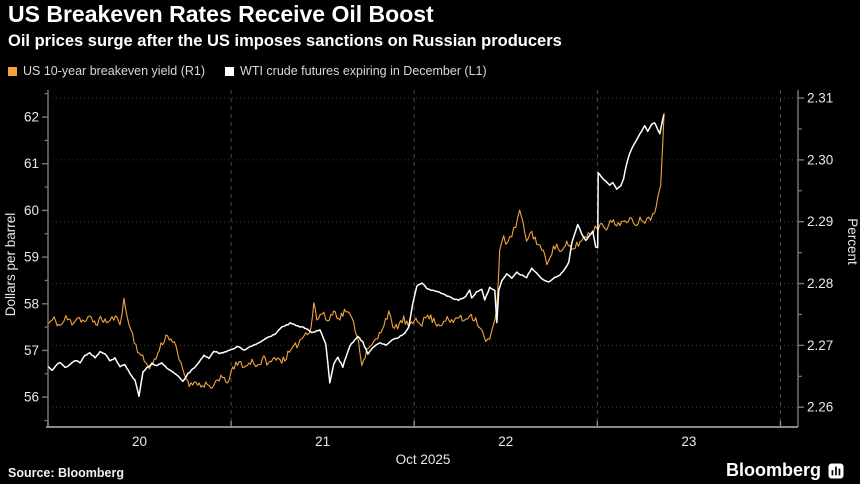 The height and width of the screenshot is (484, 860). Describe the element at coordinates (505, 441) in the screenshot. I see `x-axis-day-label: 22` at that location.